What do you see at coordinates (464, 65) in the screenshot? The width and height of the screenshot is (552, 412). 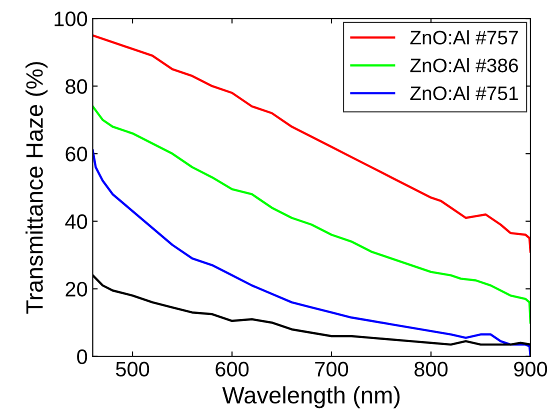 I see `legend-label: ZnO:Al #386` at bounding box center [464, 65].